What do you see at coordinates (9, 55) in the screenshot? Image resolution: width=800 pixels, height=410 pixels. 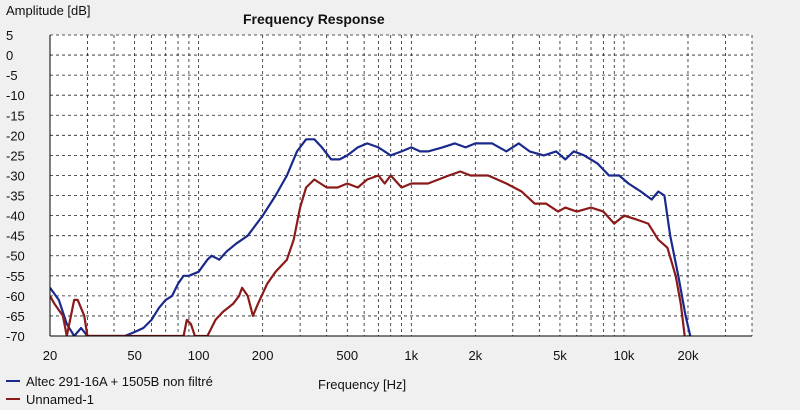 I see `y-tick-label: 0` at bounding box center [9, 55].